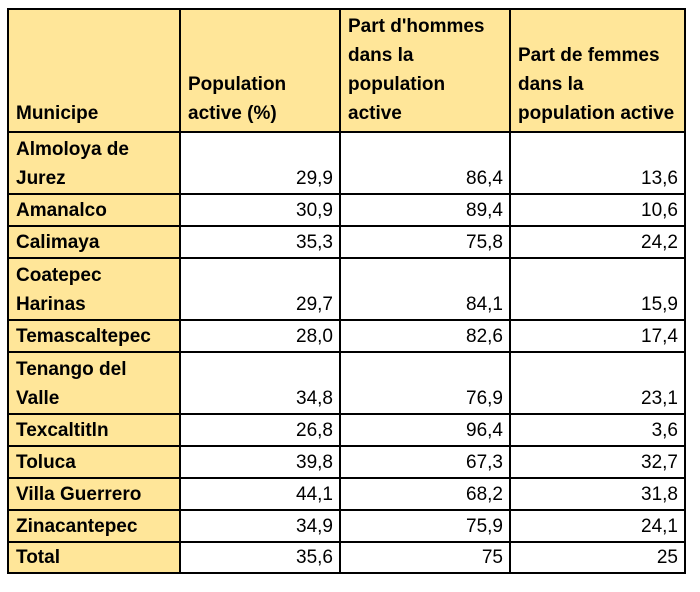  I want to click on population-active-cell: 26,8, so click(260, 430).